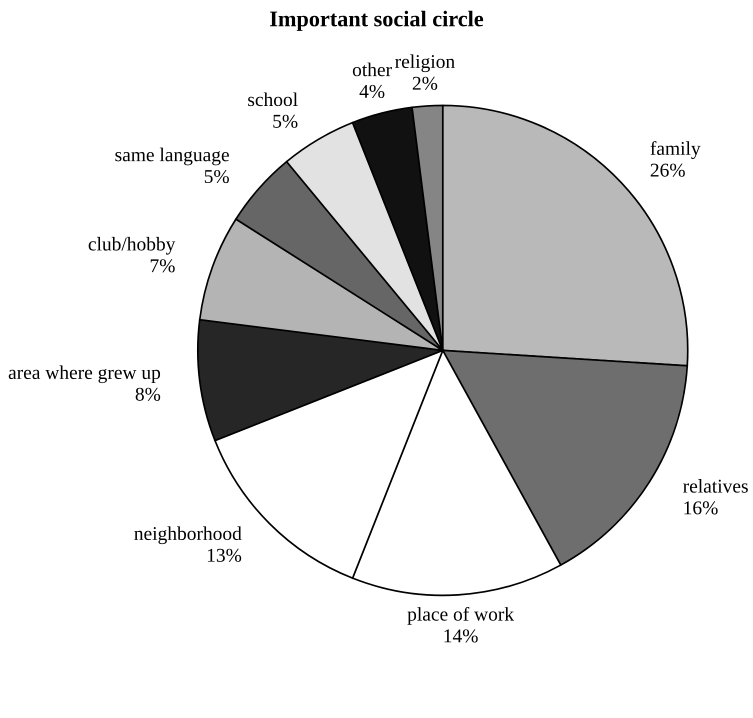 This screenshot has width=753, height=718. What do you see at coordinates (701, 507) in the screenshot?
I see `data-label: 16%` at bounding box center [701, 507].